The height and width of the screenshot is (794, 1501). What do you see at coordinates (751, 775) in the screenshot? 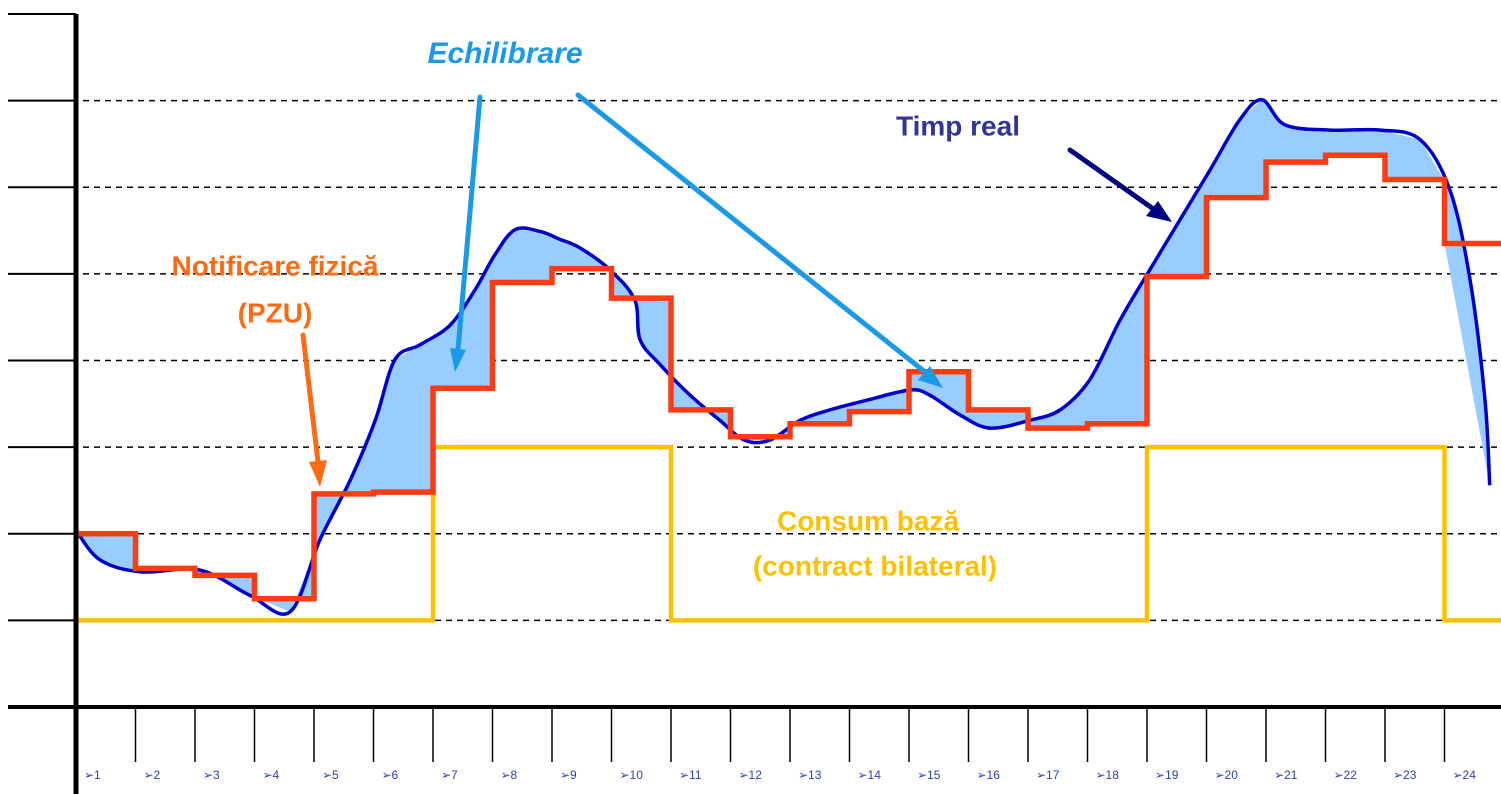
I see `x-tick-label: ➢12` at bounding box center [751, 775].